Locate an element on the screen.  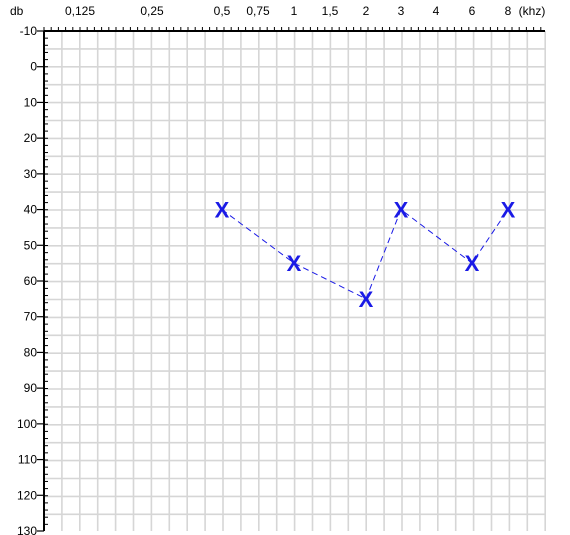
x-tick-label: 1,5 is located at coordinates (330, 11).